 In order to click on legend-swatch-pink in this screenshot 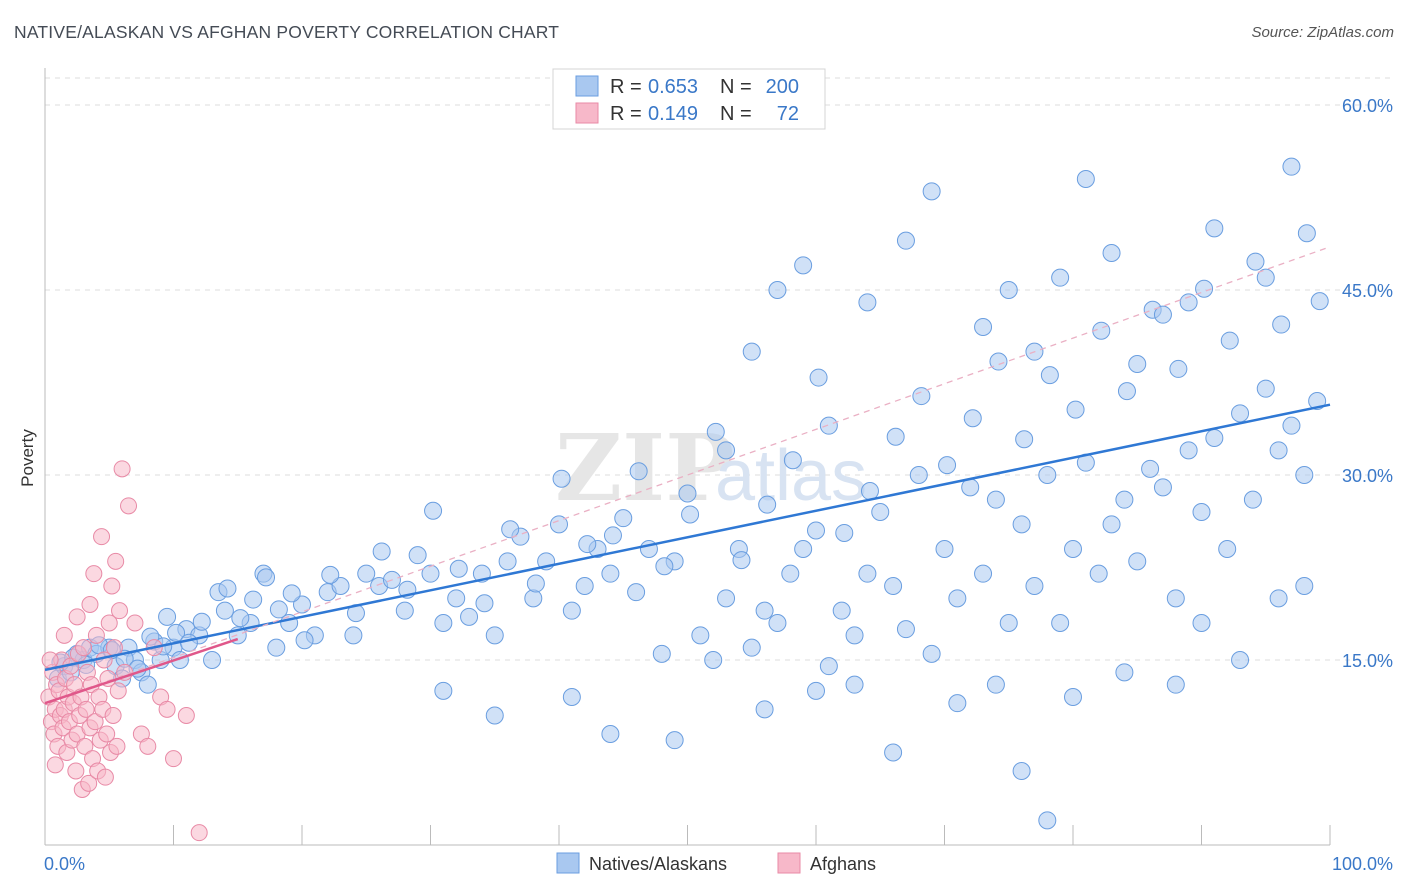, I will do `click(587, 113)`.